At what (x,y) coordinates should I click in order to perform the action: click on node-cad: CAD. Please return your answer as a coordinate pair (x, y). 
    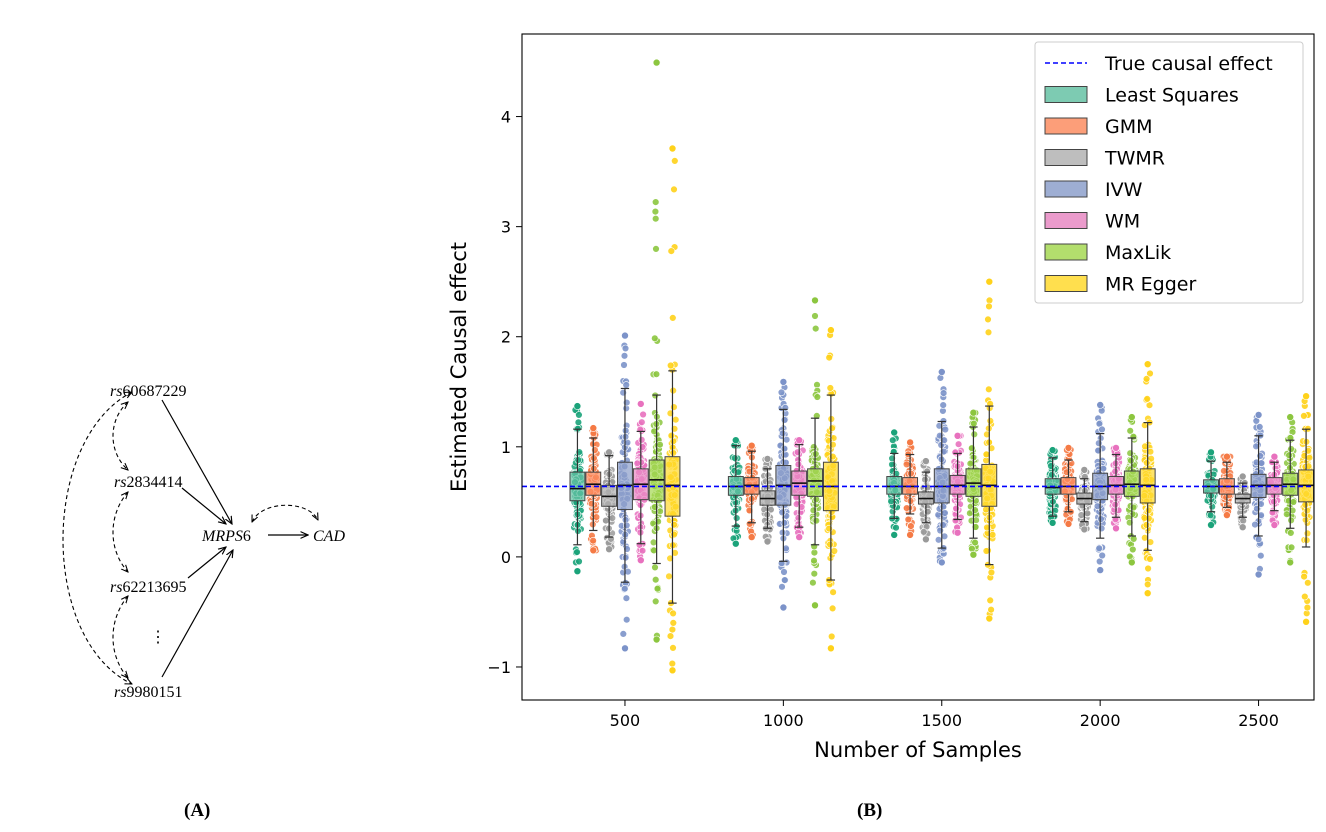
    Looking at the image, I should click on (329, 536).